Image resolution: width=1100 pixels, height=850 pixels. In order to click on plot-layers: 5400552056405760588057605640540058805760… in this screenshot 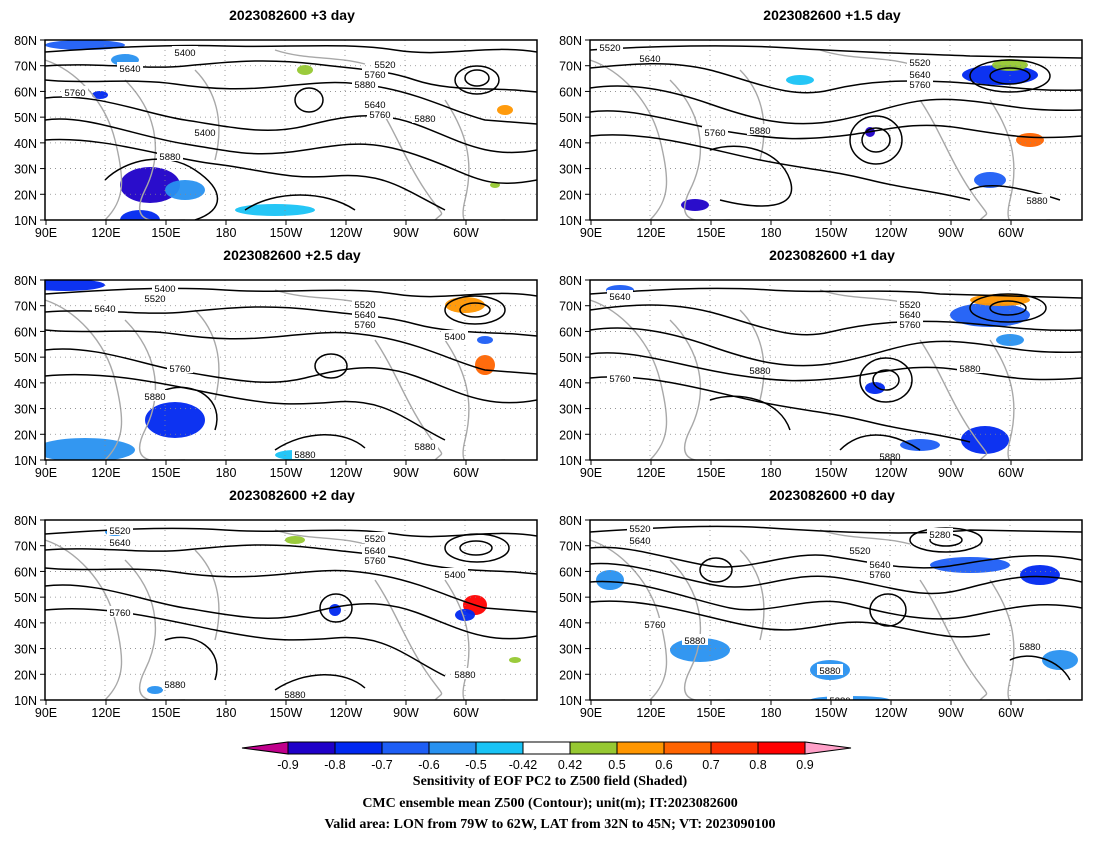, I will do `click(291, 130)`.